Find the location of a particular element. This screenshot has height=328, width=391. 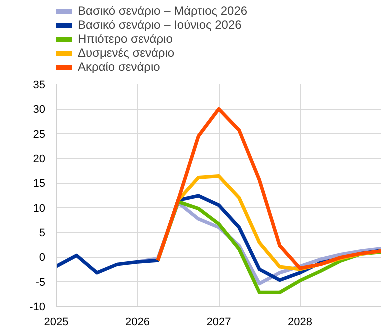

y-tick-label: 15 is located at coordinates (39, 184).